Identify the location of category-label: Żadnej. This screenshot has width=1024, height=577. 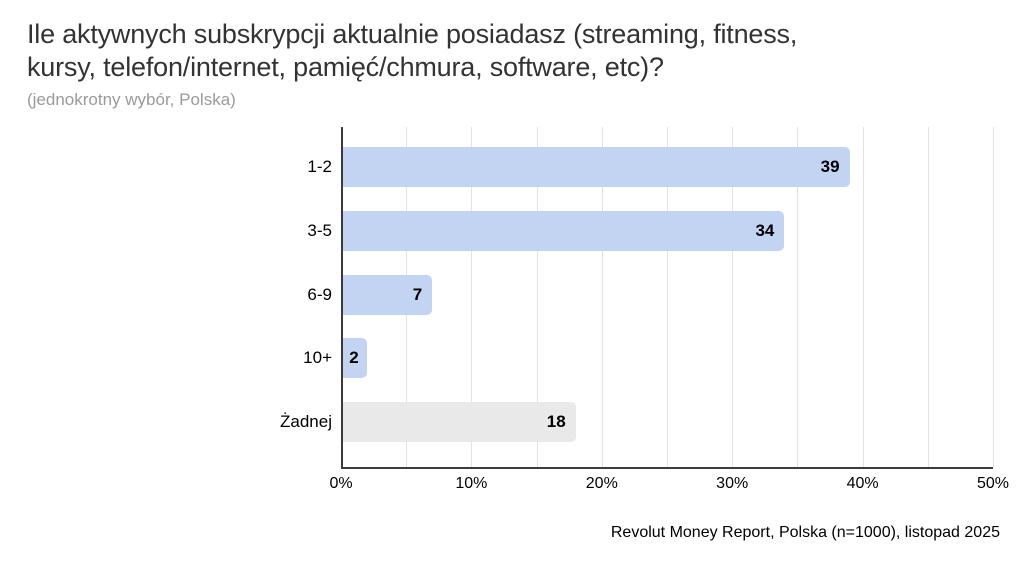
(306, 422).